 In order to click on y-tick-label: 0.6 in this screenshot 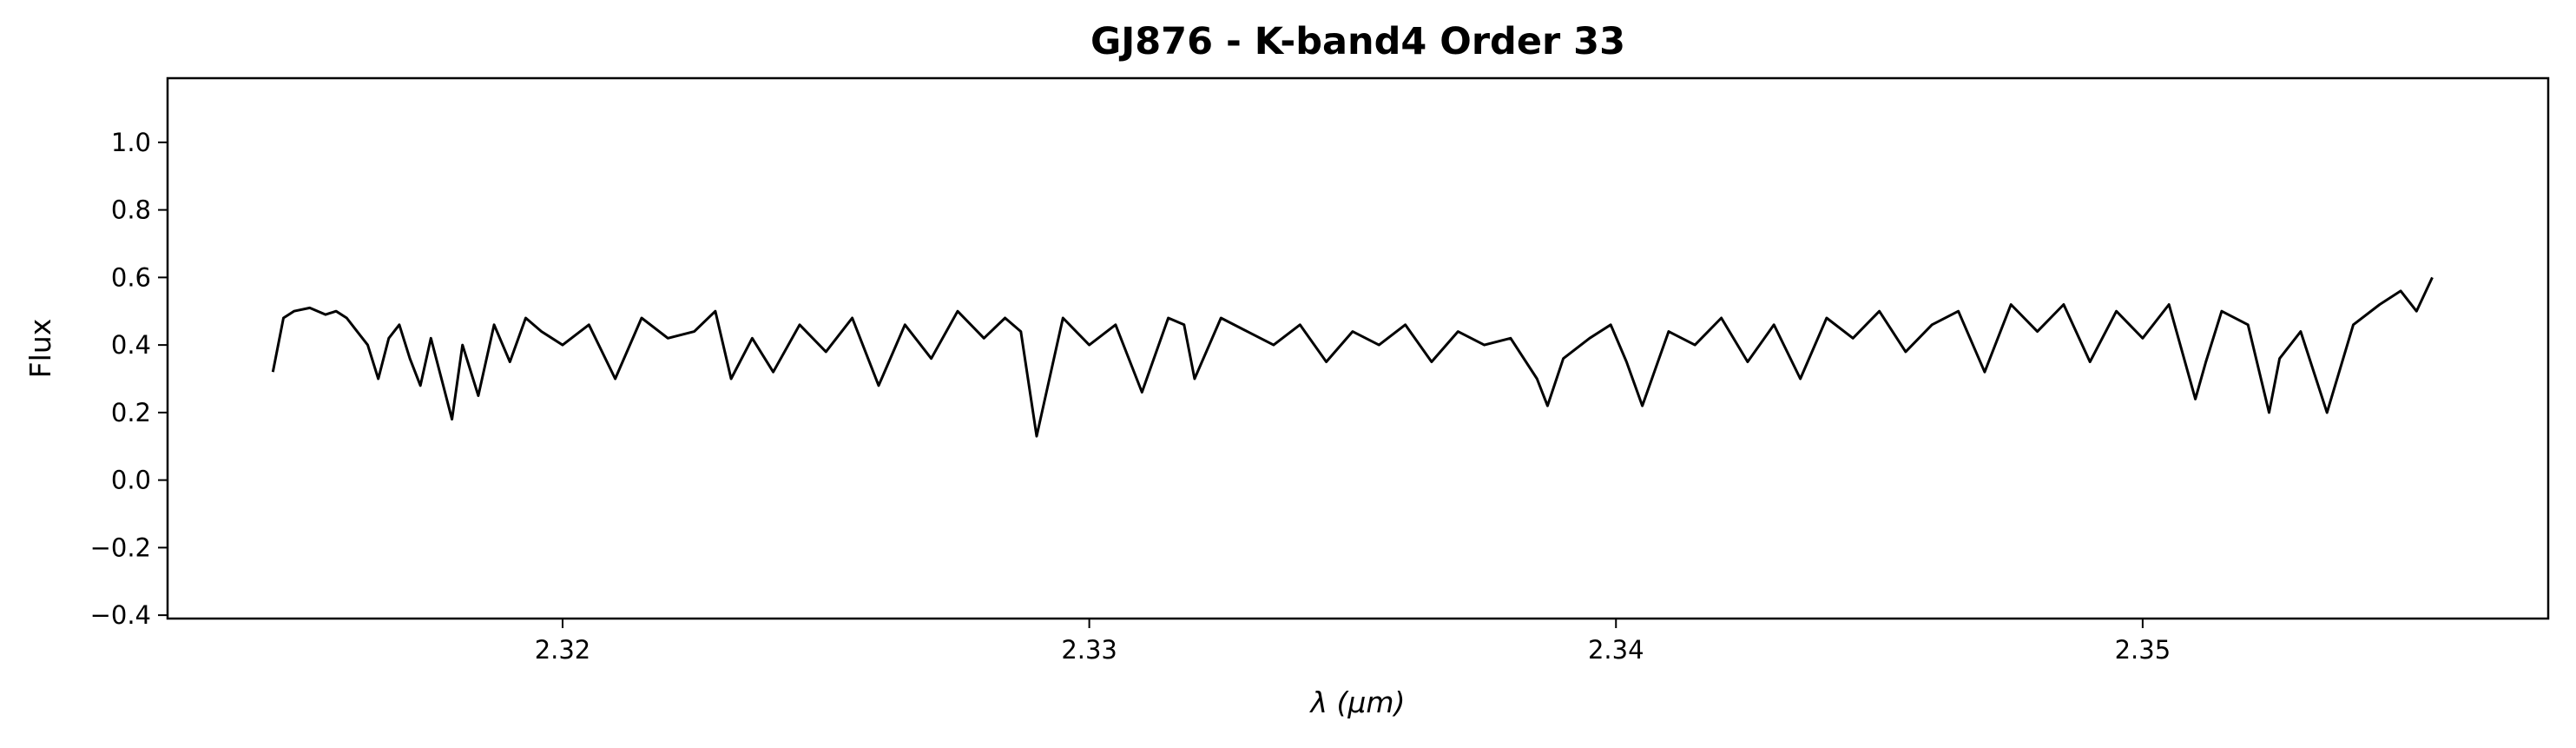, I will do `click(131, 277)`.